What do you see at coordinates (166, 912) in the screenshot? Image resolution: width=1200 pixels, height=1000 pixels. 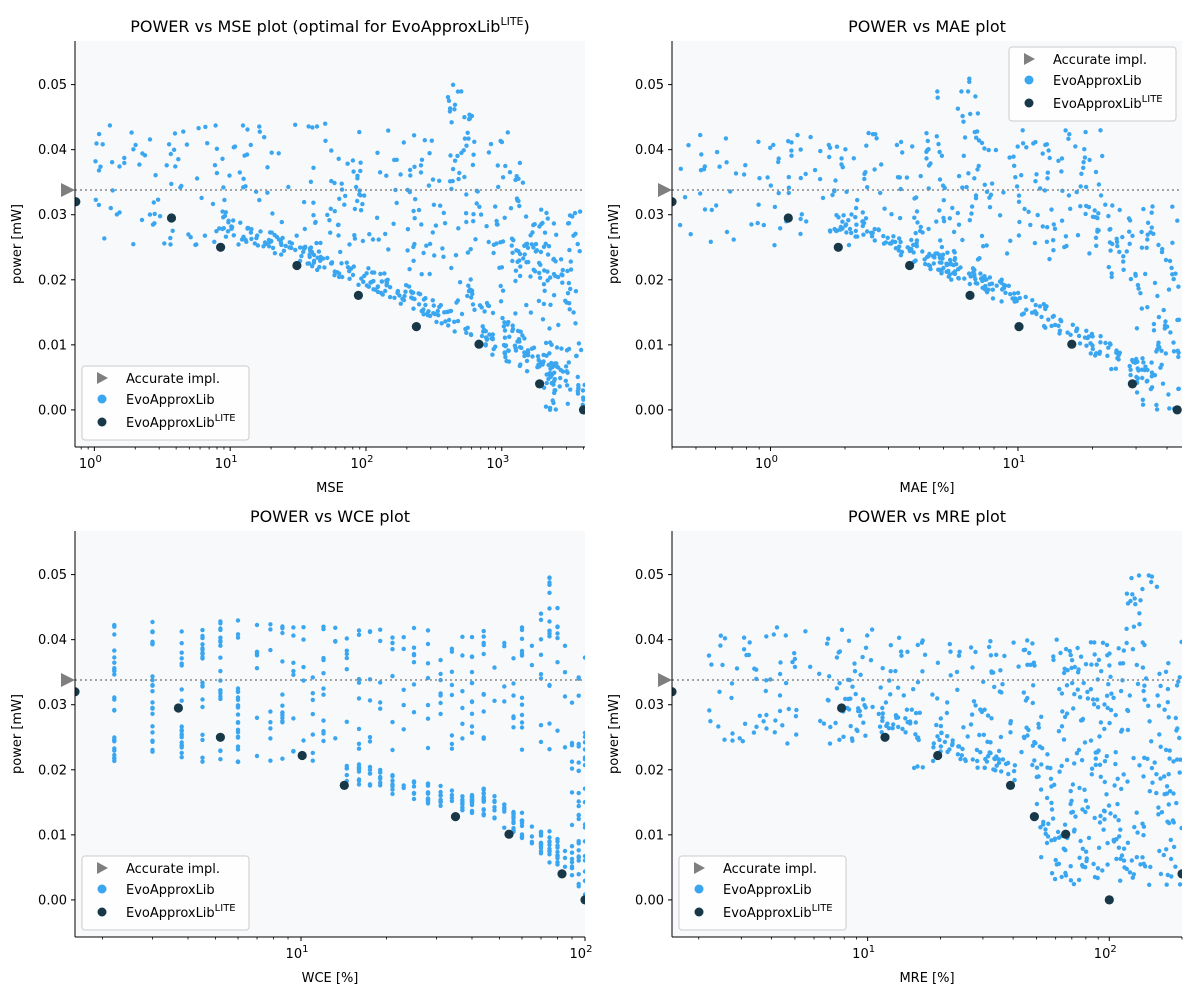 I see `legend-item-lite: EvoApproxLibLITE` at bounding box center [166, 912].